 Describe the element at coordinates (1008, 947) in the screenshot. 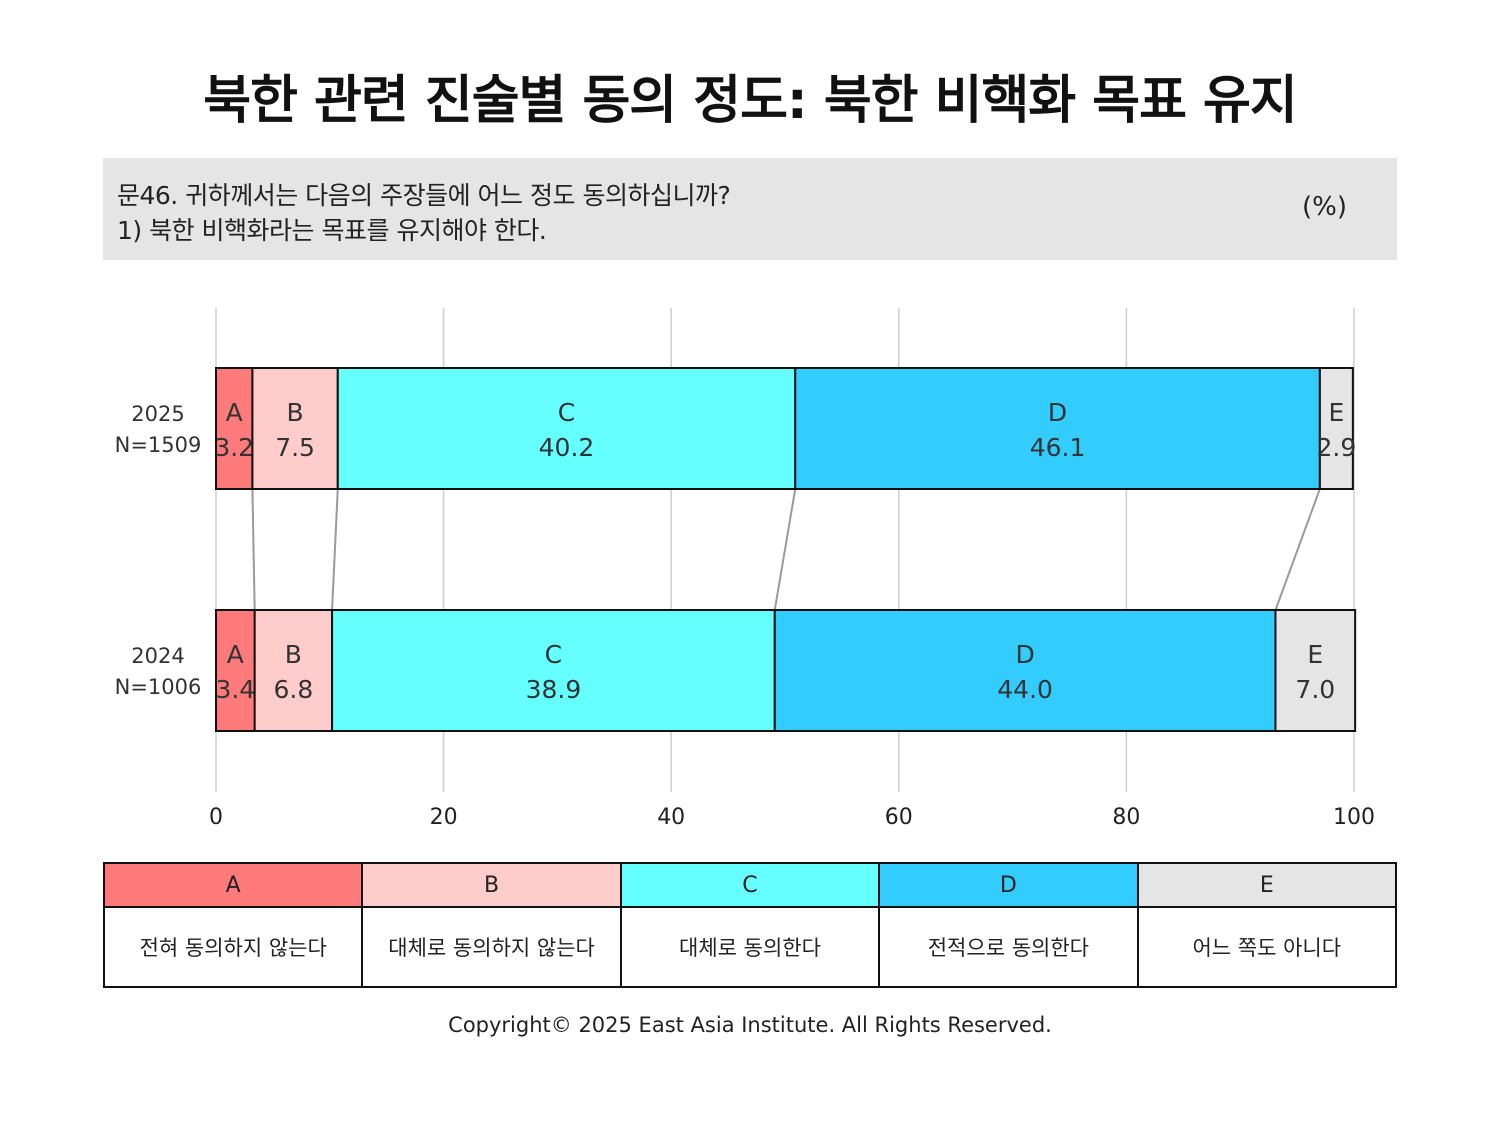

I see `legend-label-d: 전적으로 동의한다` at that location.